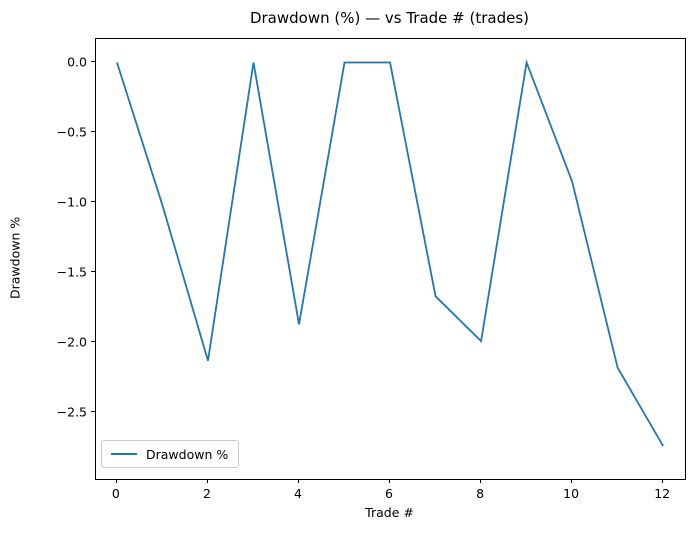  Describe the element at coordinates (115, 493) in the screenshot. I see `x-tick-label: 0` at that location.